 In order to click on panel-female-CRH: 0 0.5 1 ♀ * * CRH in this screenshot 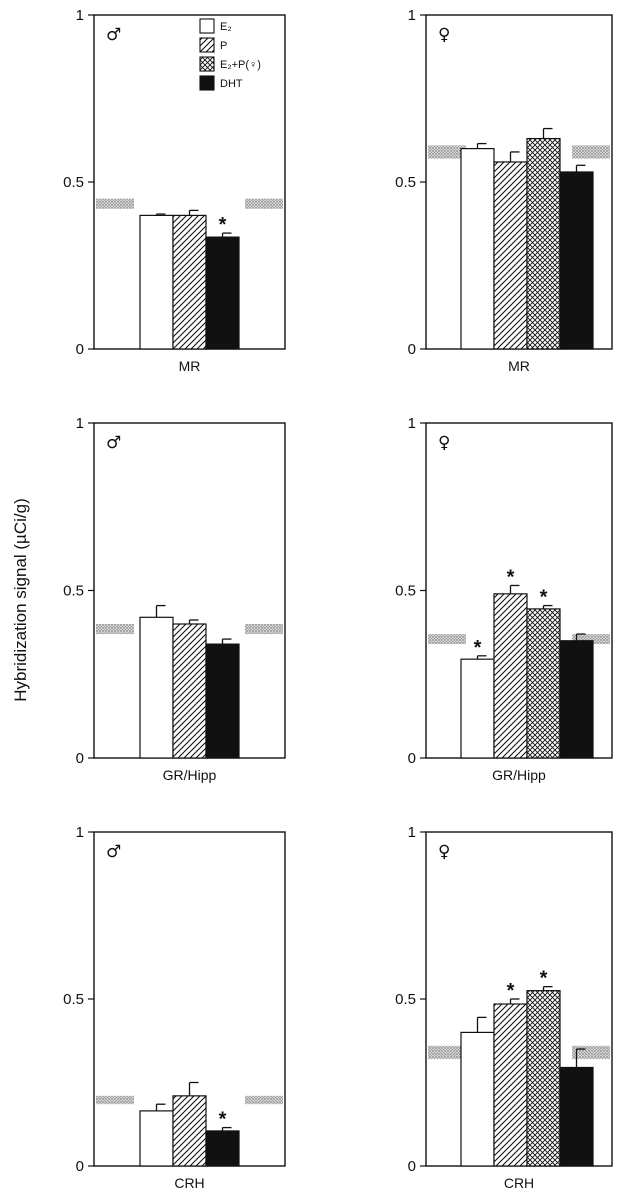, I will do `click(504, 1007)`.